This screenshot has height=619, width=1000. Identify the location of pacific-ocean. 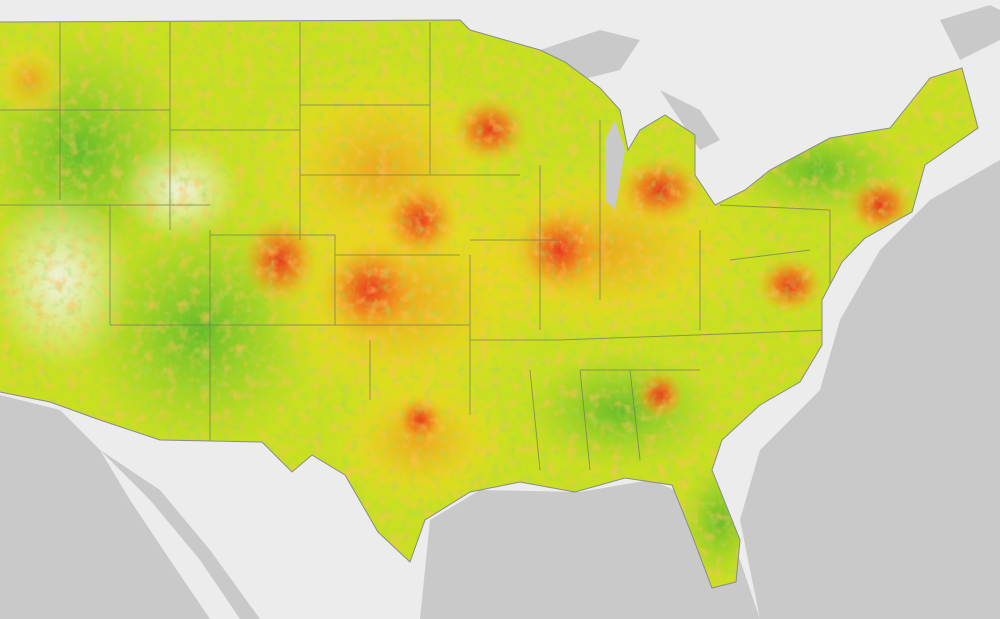
(105, 507).